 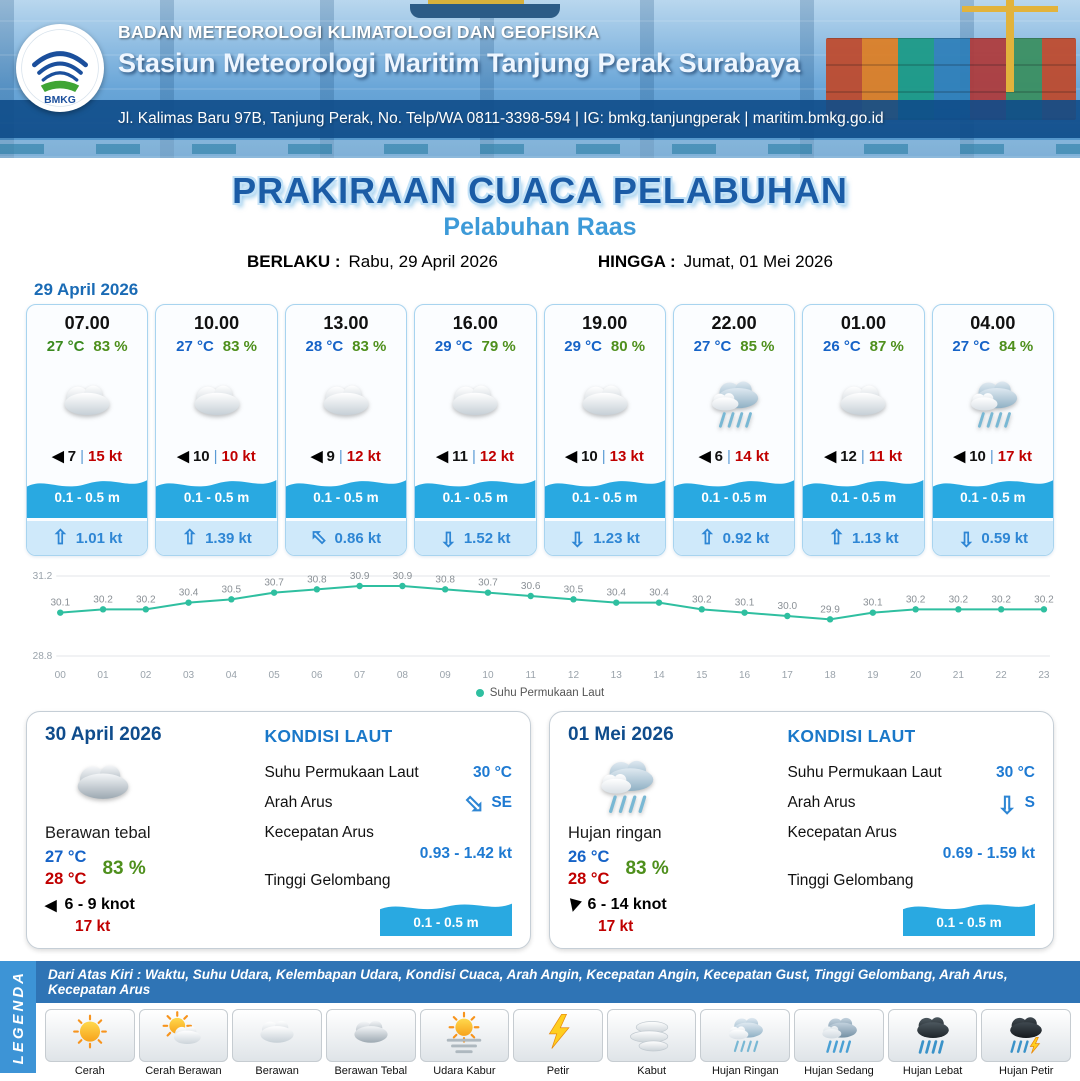 I want to click on forecast-time: 19.00, so click(x=605, y=323).